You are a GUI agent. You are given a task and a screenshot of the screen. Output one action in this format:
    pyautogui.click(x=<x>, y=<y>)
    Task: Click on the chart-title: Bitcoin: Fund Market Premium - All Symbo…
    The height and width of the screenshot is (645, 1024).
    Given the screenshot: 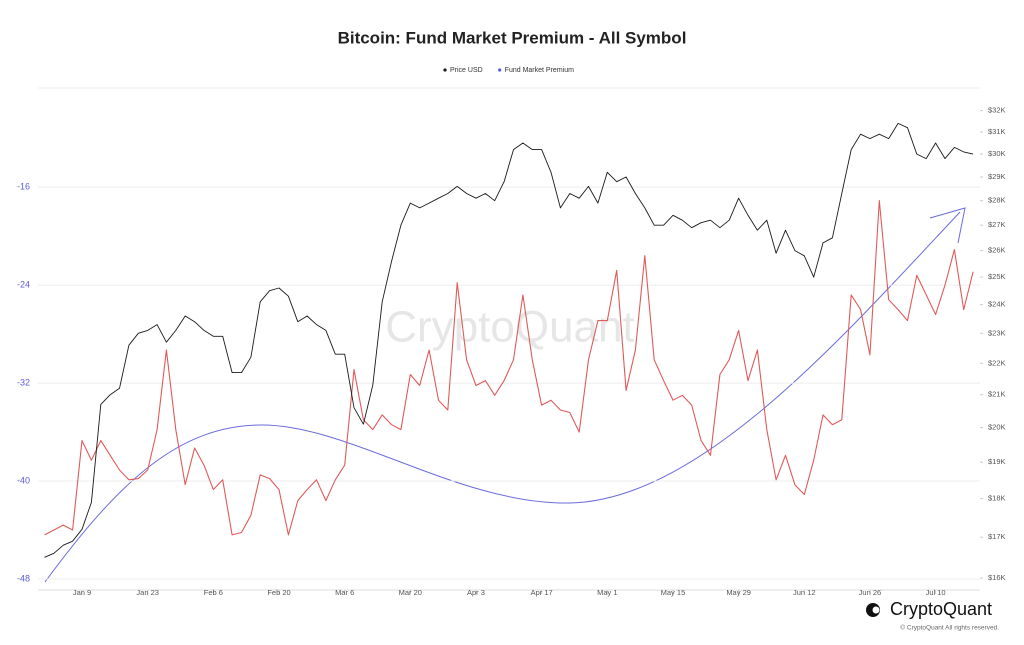 What is the action you would take?
    pyautogui.click(x=512, y=37)
    